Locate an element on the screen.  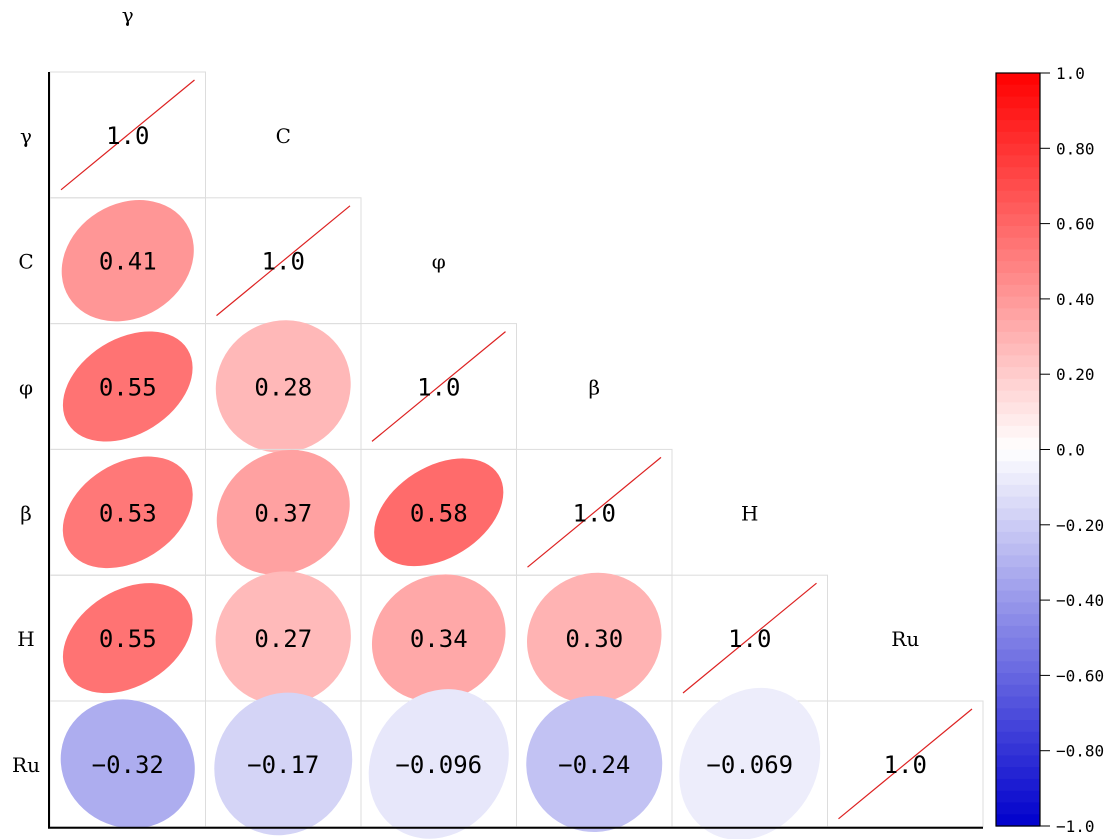
row-label: Ru is located at coordinates (26, 765).